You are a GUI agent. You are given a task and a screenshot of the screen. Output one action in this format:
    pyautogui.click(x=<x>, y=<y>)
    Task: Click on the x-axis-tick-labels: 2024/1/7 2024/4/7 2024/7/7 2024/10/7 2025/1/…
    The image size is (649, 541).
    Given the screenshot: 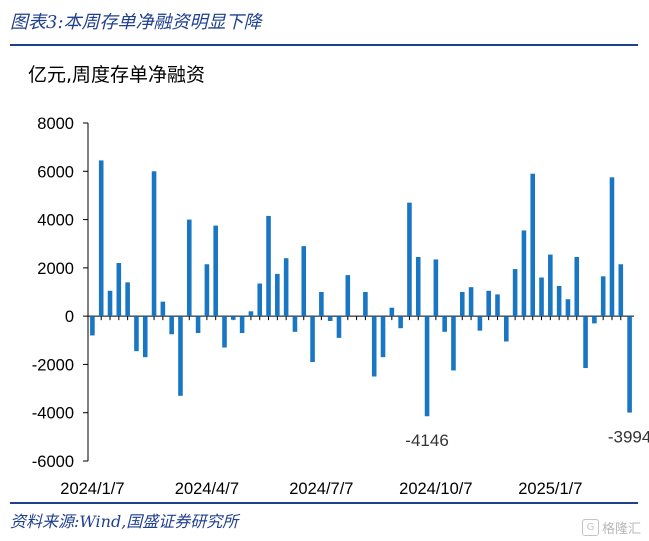 What is the action you would take?
    pyautogui.click(x=321, y=489)
    